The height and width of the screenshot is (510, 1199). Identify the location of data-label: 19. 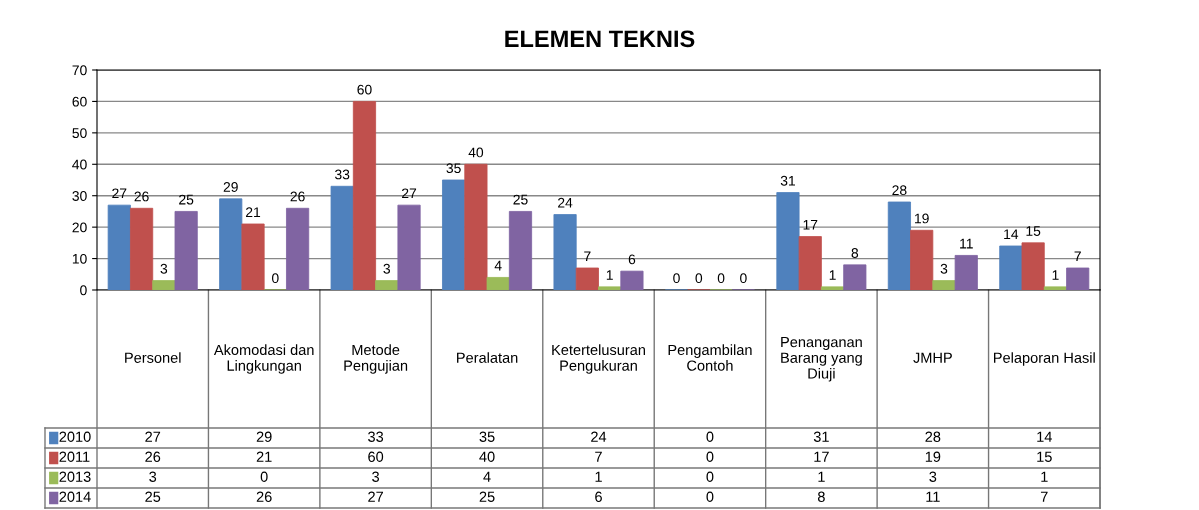
(922, 218).